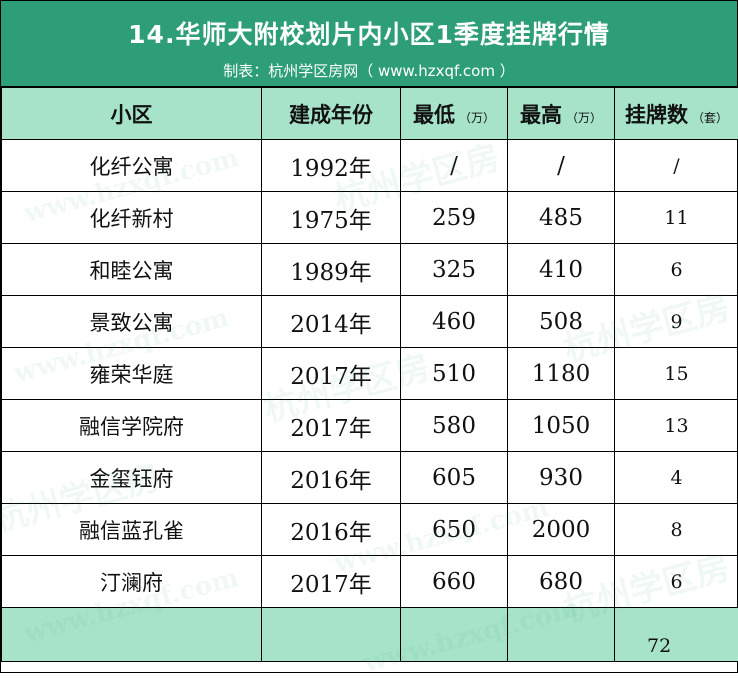  Describe the element at coordinates (561, 114) in the screenshot. I see `col-header-max: 最高（万）` at that location.